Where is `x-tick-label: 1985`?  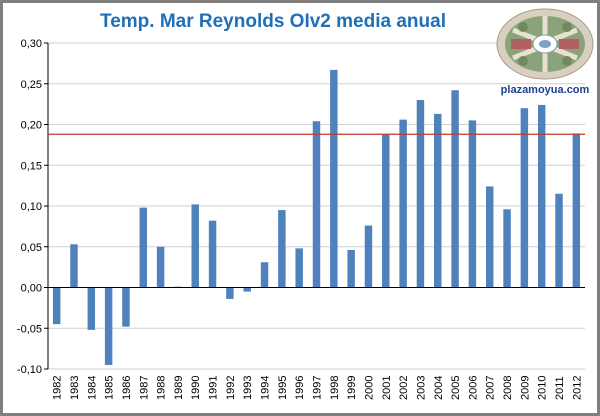
x-tick-label: 1985 is located at coordinates (110, 388).